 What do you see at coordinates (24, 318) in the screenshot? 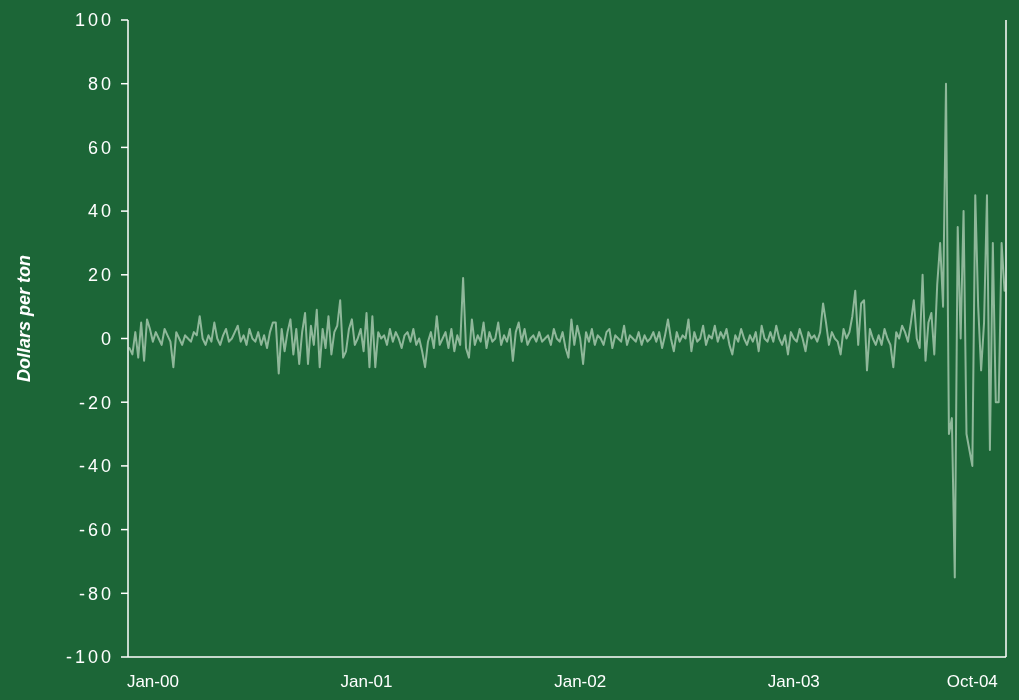
I see `y-axis-title: Dollars per ton` at bounding box center [24, 318].